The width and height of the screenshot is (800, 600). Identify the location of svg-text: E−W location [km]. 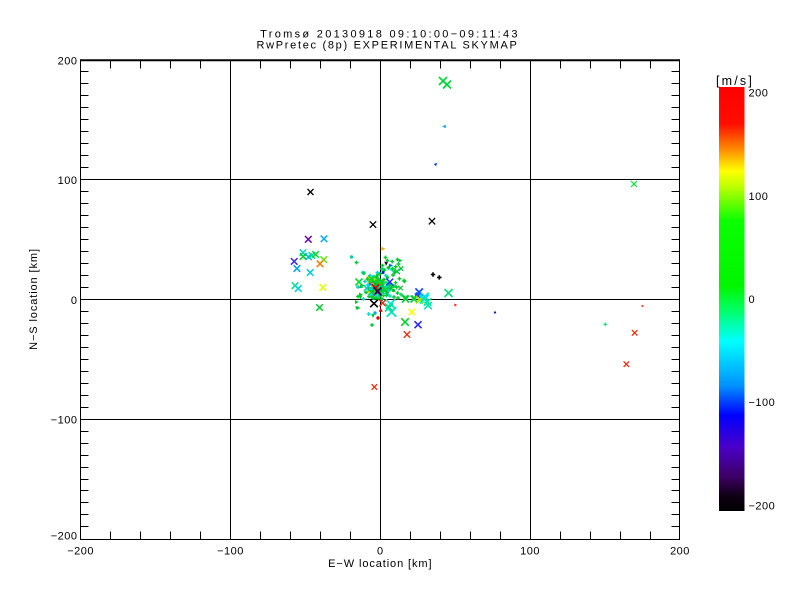
(380, 564).